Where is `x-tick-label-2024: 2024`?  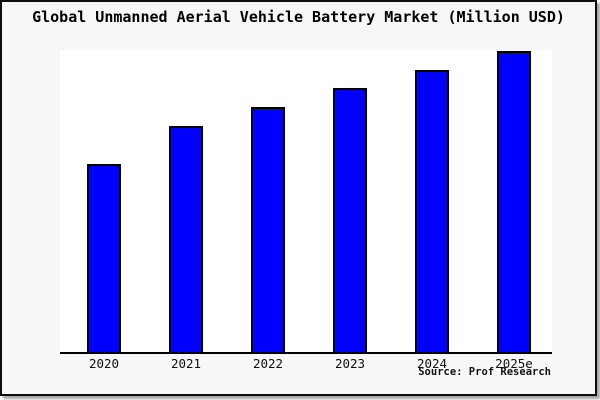
x-tick-label-2024: 2024 is located at coordinates (432, 363).